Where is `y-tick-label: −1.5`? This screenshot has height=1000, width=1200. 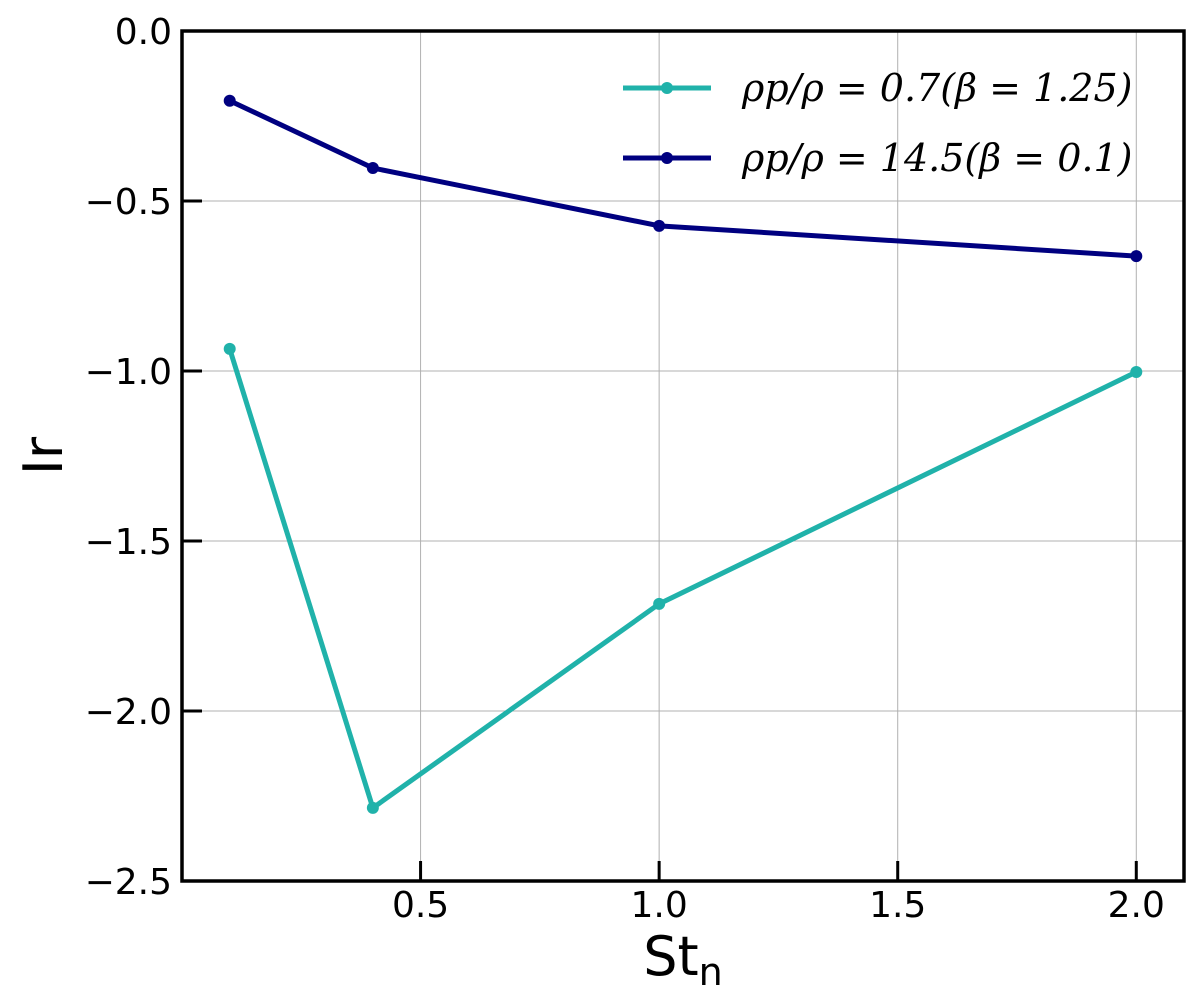
y-tick-label: −1.5 is located at coordinates (128, 542).